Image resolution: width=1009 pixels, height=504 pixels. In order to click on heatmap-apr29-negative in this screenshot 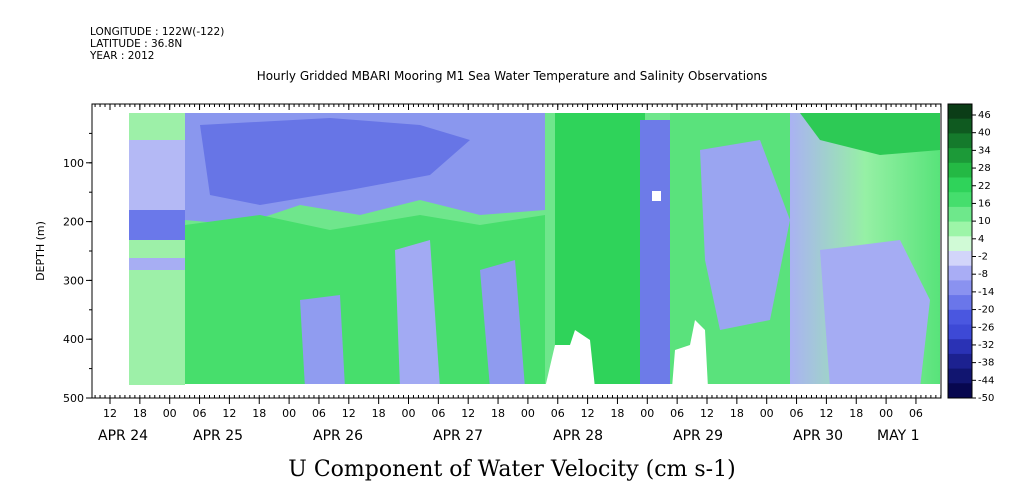, I will do `click(745, 235)`.